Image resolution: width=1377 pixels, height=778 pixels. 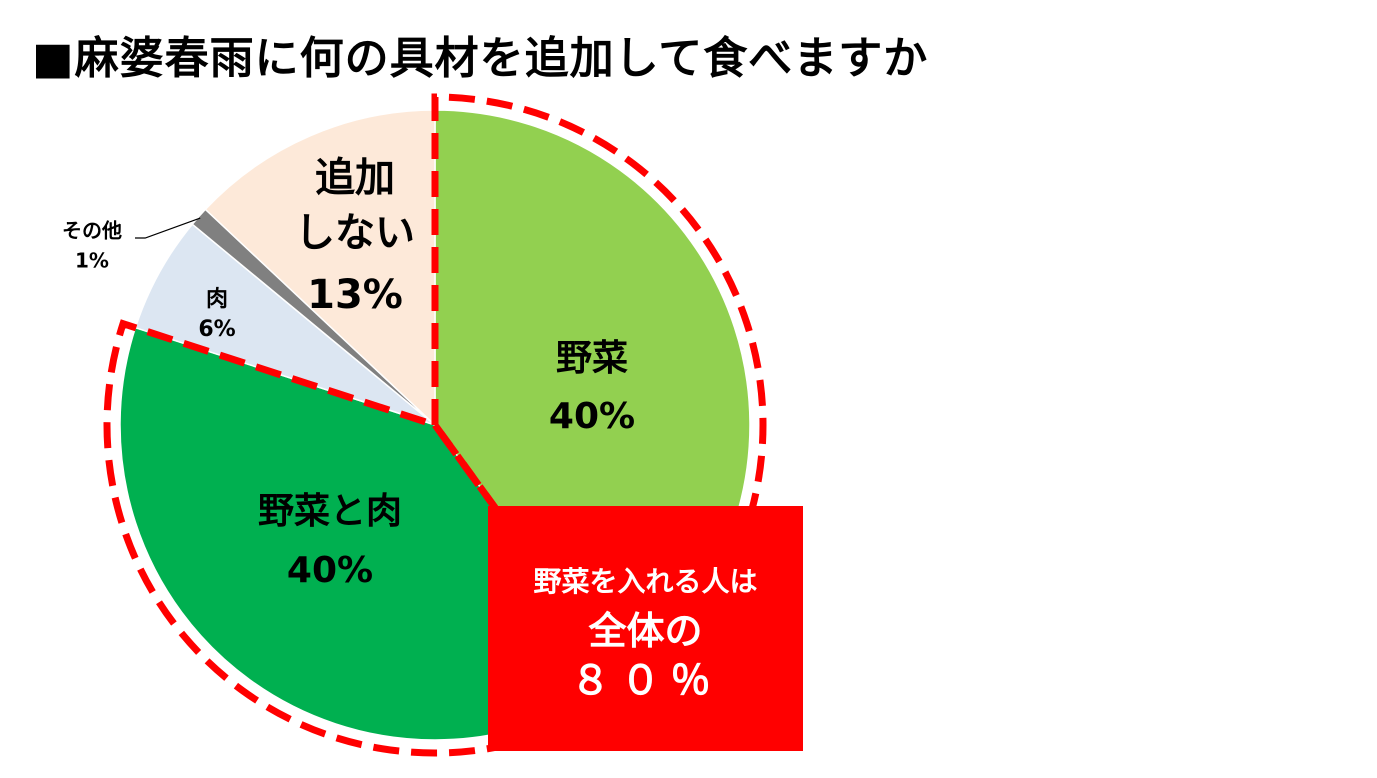 What do you see at coordinates (592, 358) in the screenshot?
I see `slice-label-vegetables: 野菜` at bounding box center [592, 358].